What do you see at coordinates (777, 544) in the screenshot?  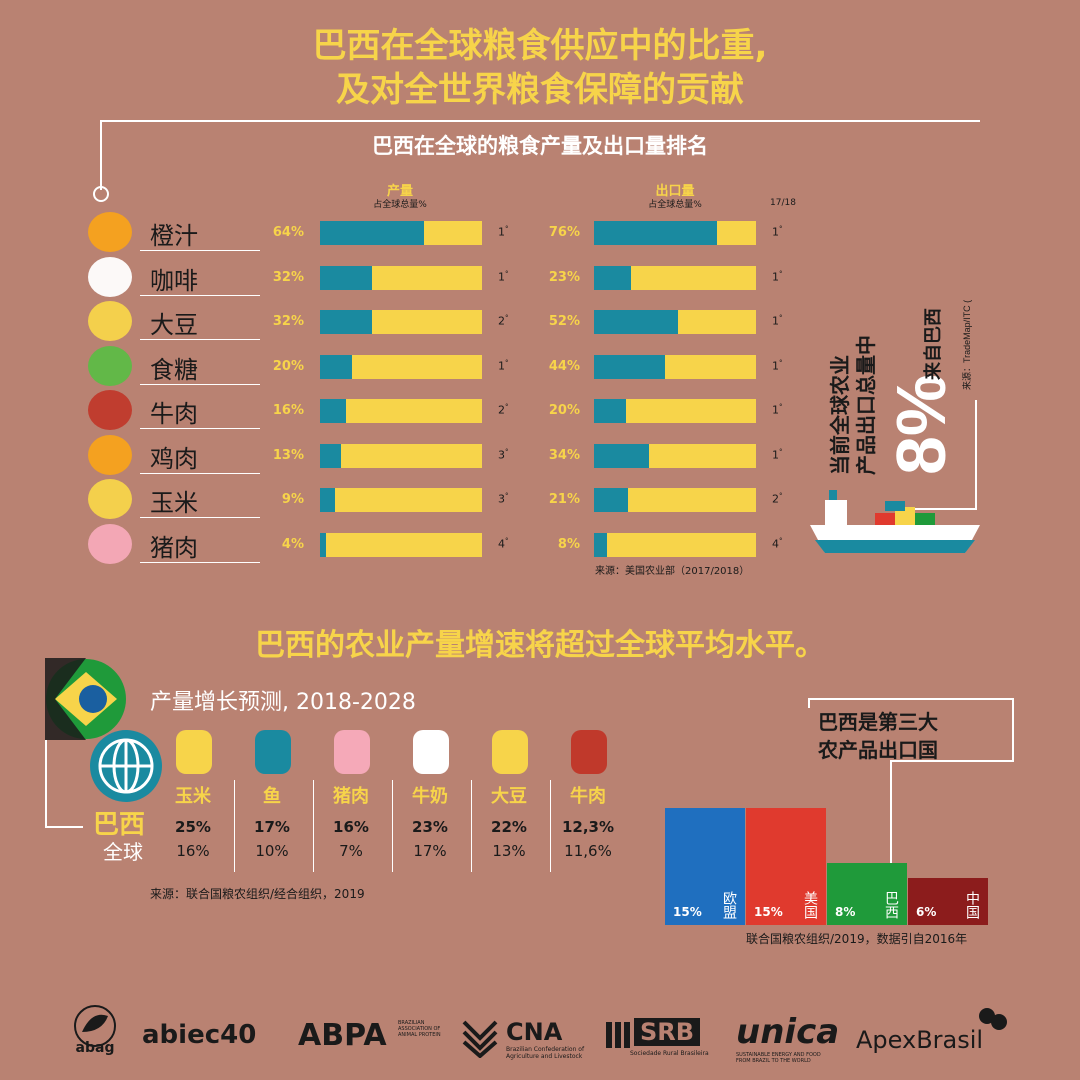 I see `export-rank: 4°` at bounding box center [777, 544].